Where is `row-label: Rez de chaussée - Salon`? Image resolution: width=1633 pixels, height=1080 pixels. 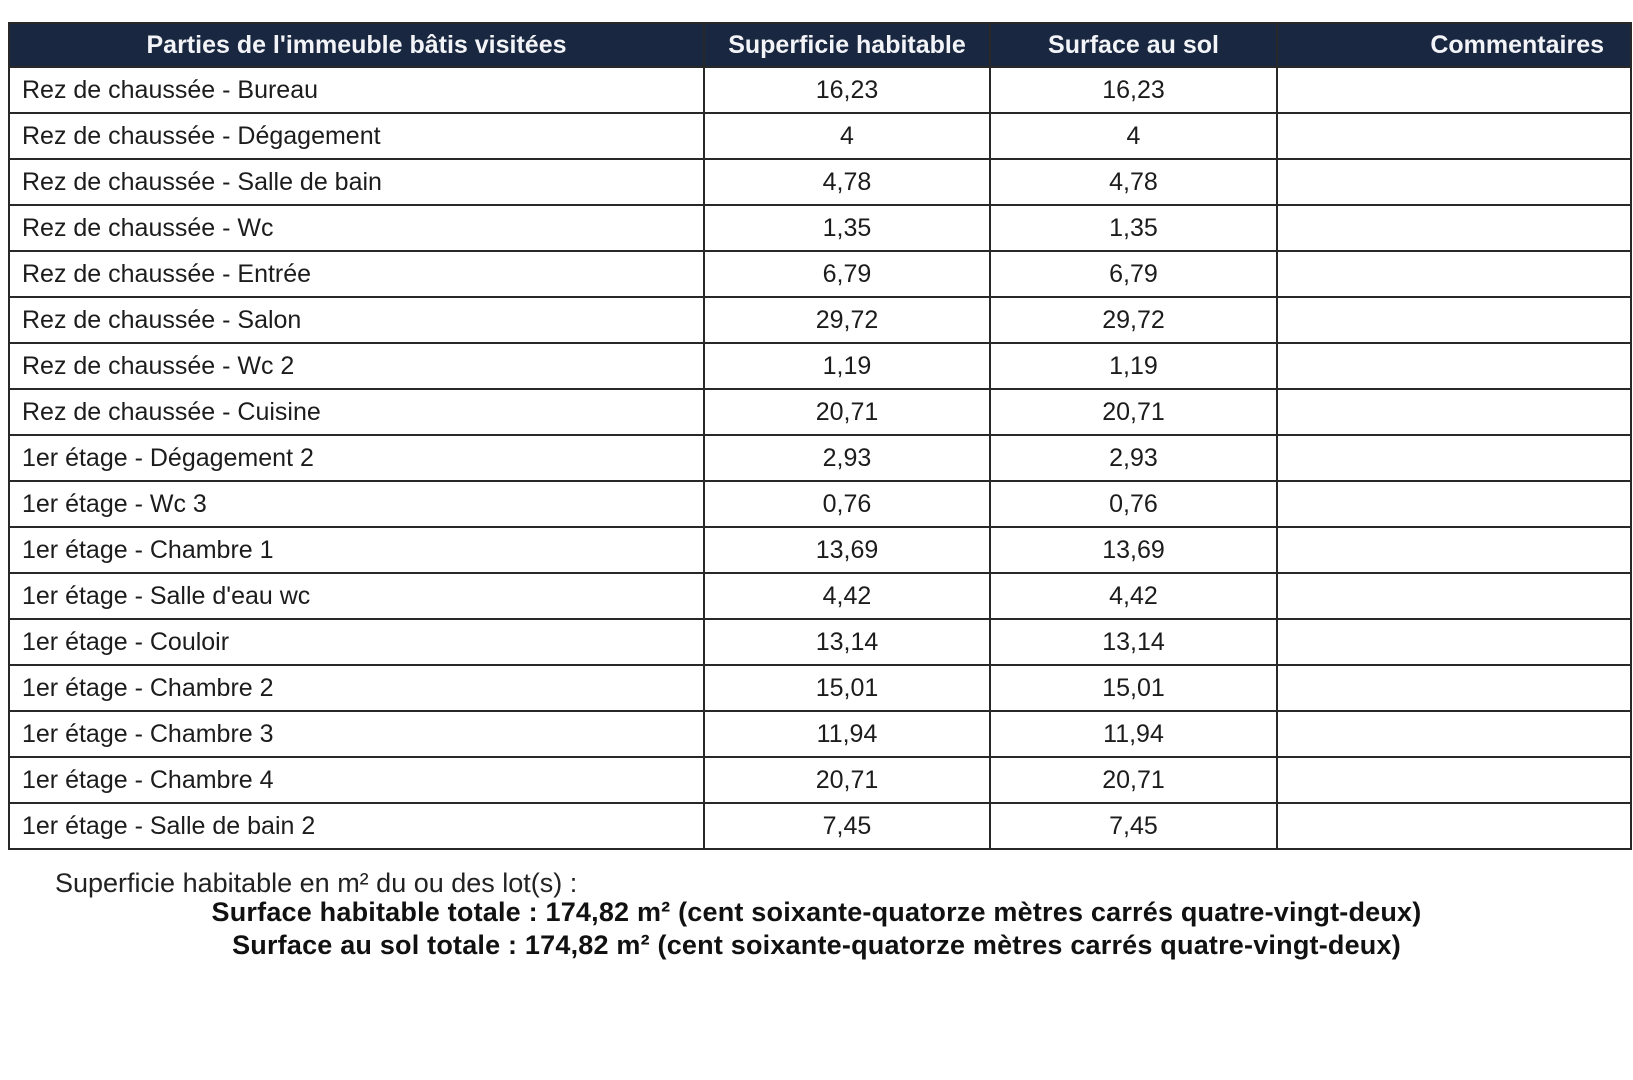
row-label: Rez de chaussée - Salon is located at coordinates (356, 320).